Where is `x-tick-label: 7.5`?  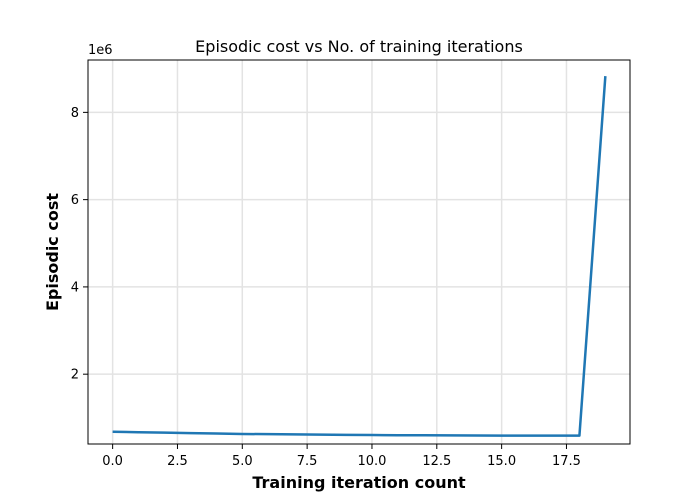
x-tick-label: 7.5 is located at coordinates (307, 461).